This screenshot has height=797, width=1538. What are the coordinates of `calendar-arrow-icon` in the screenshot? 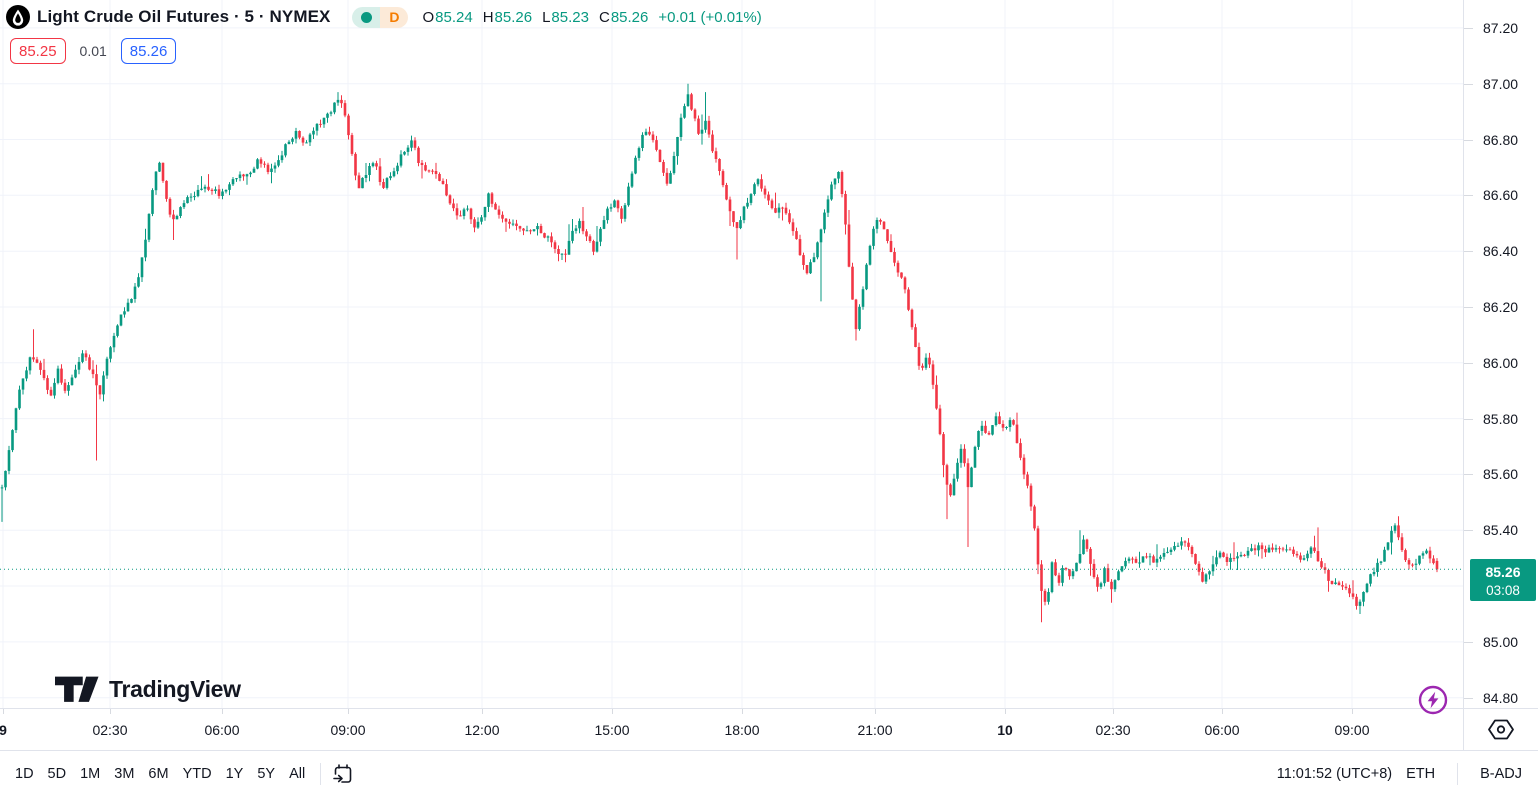 It's located at (342, 773).